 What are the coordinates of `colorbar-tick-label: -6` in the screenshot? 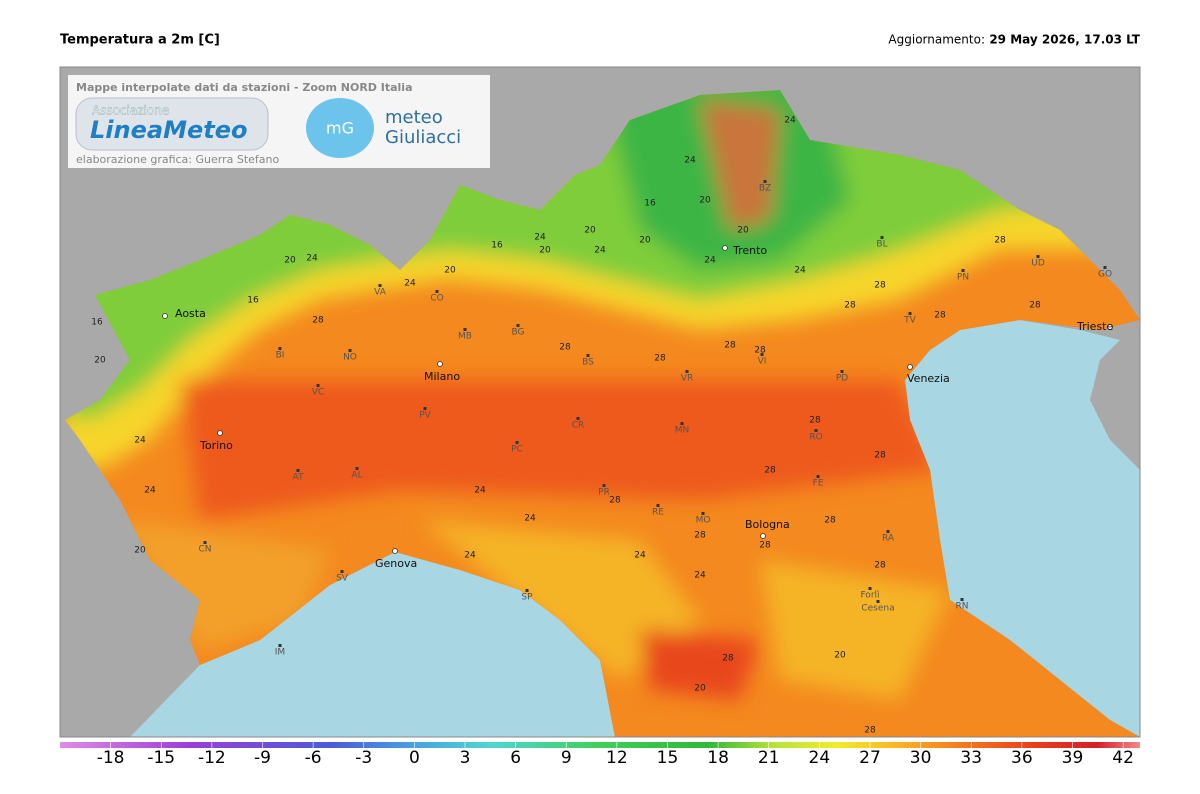 It's located at (313, 758).